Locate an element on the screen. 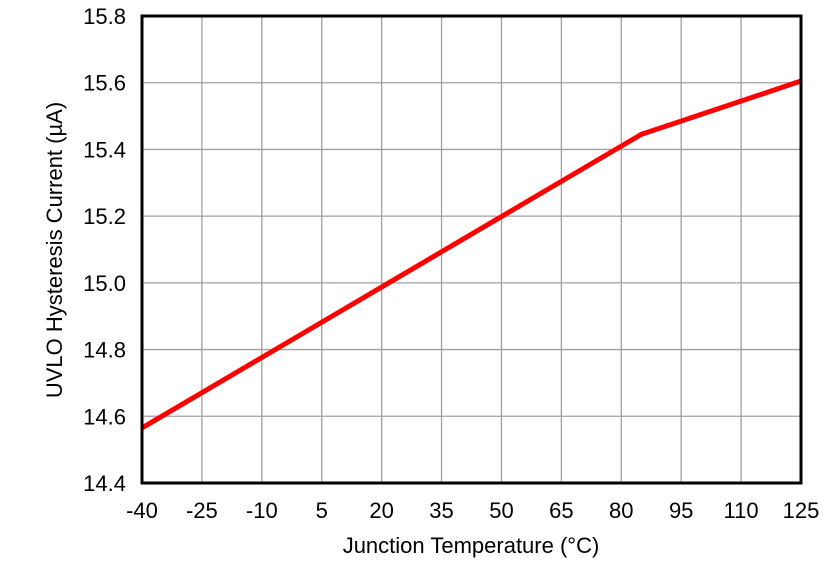 The height and width of the screenshot is (564, 839). x-tick-label: 5 is located at coordinates (322, 510).